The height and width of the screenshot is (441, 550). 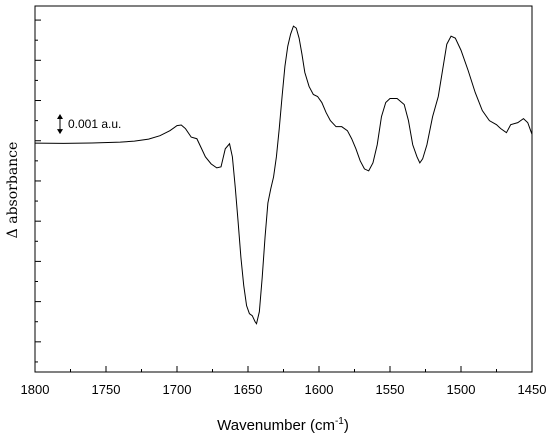 I want to click on scale-bar: 0.001 a.u., so click(x=89, y=124).